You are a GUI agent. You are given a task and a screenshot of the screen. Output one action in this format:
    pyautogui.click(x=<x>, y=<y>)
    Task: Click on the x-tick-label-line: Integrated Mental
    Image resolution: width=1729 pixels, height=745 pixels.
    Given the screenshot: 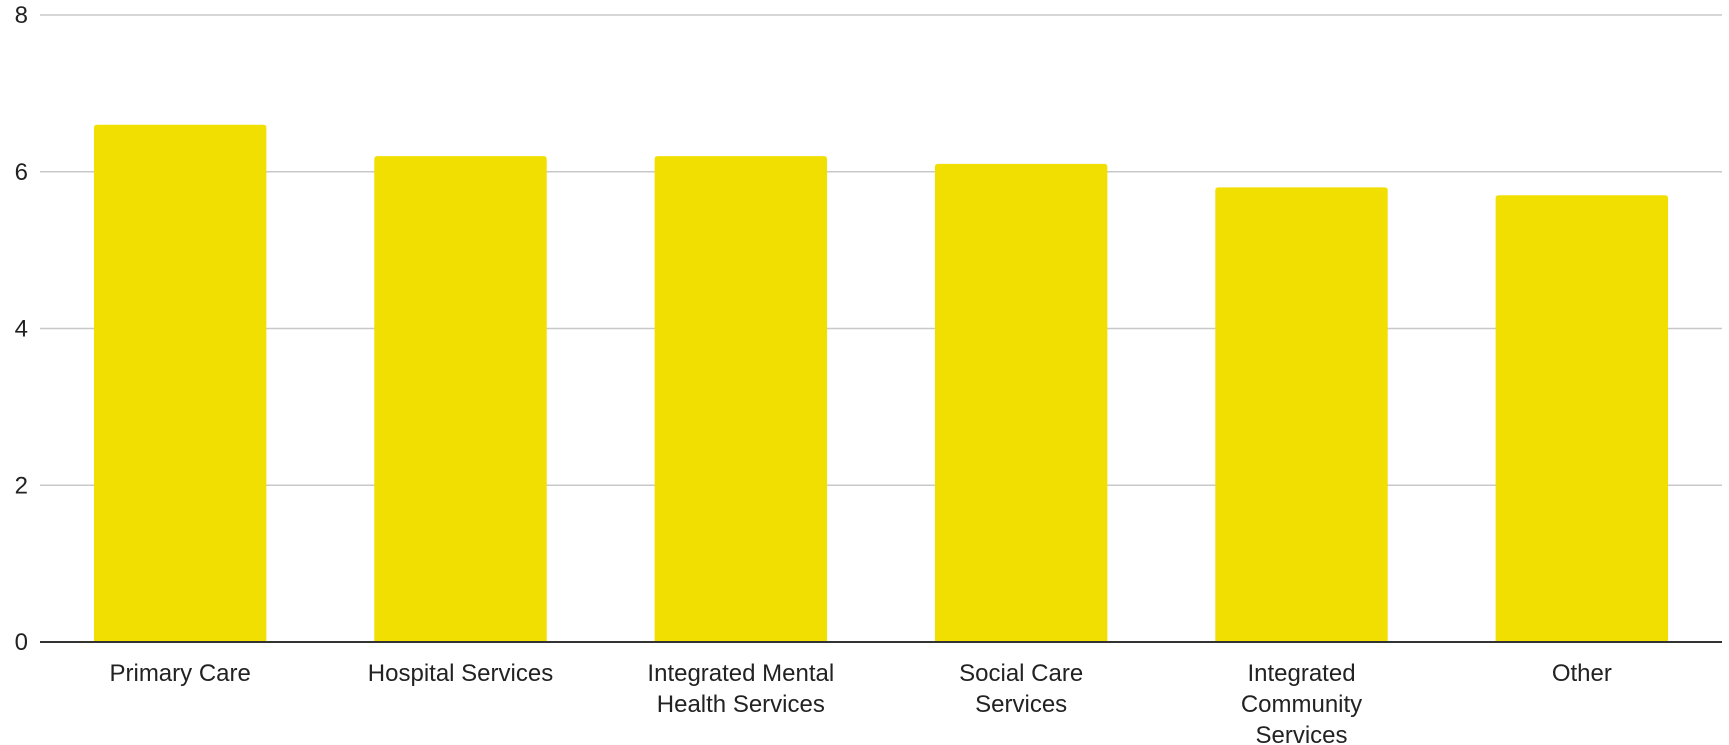 What is the action you would take?
    pyautogui.click(x=740, y=673)
    